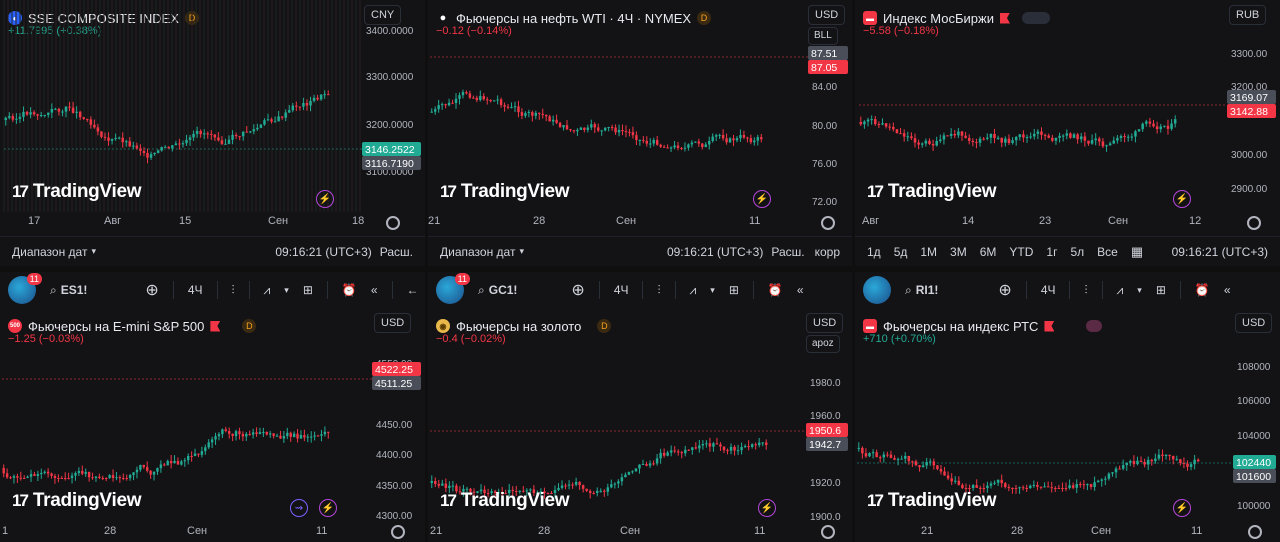  Describe the element at coordinates (958, 251) in the screenshot. I see `range-3m: 3М` at that location.